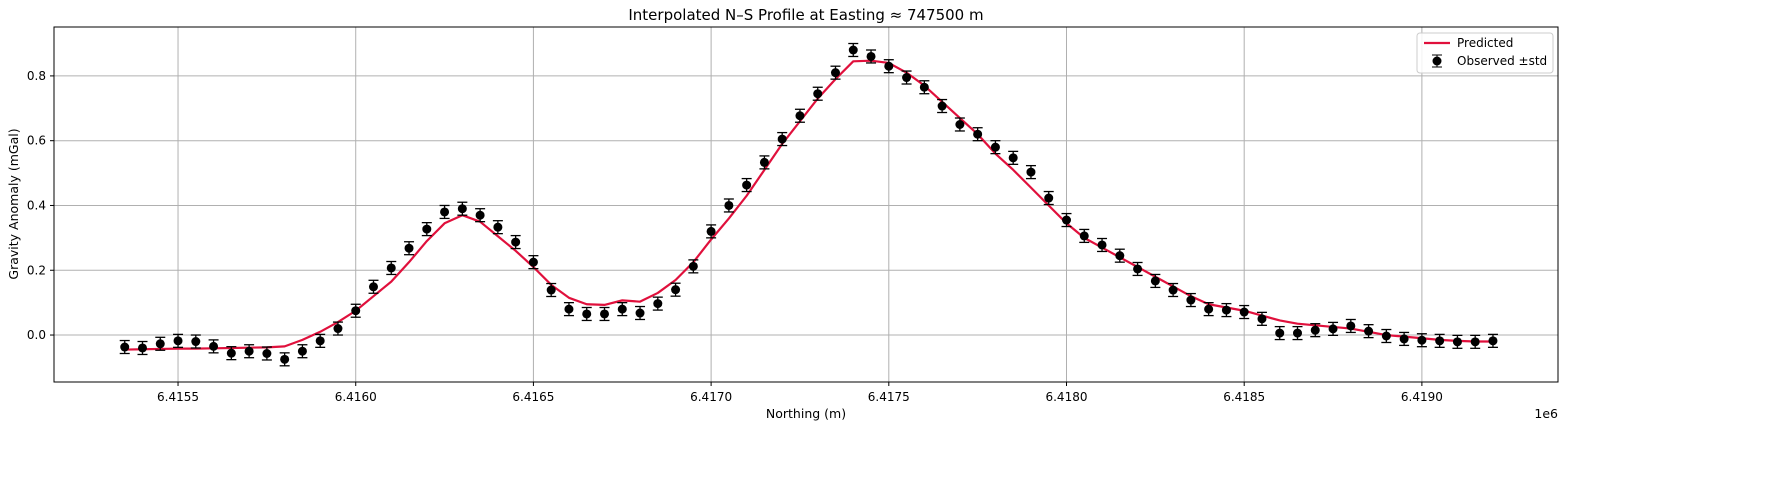 This screenshot has height=494, width=1790. What do you see at coordinates (1485, 43) in the screenshot?
I see `legend-predicted-label: Predicted` at bounding box center [1485, 43].